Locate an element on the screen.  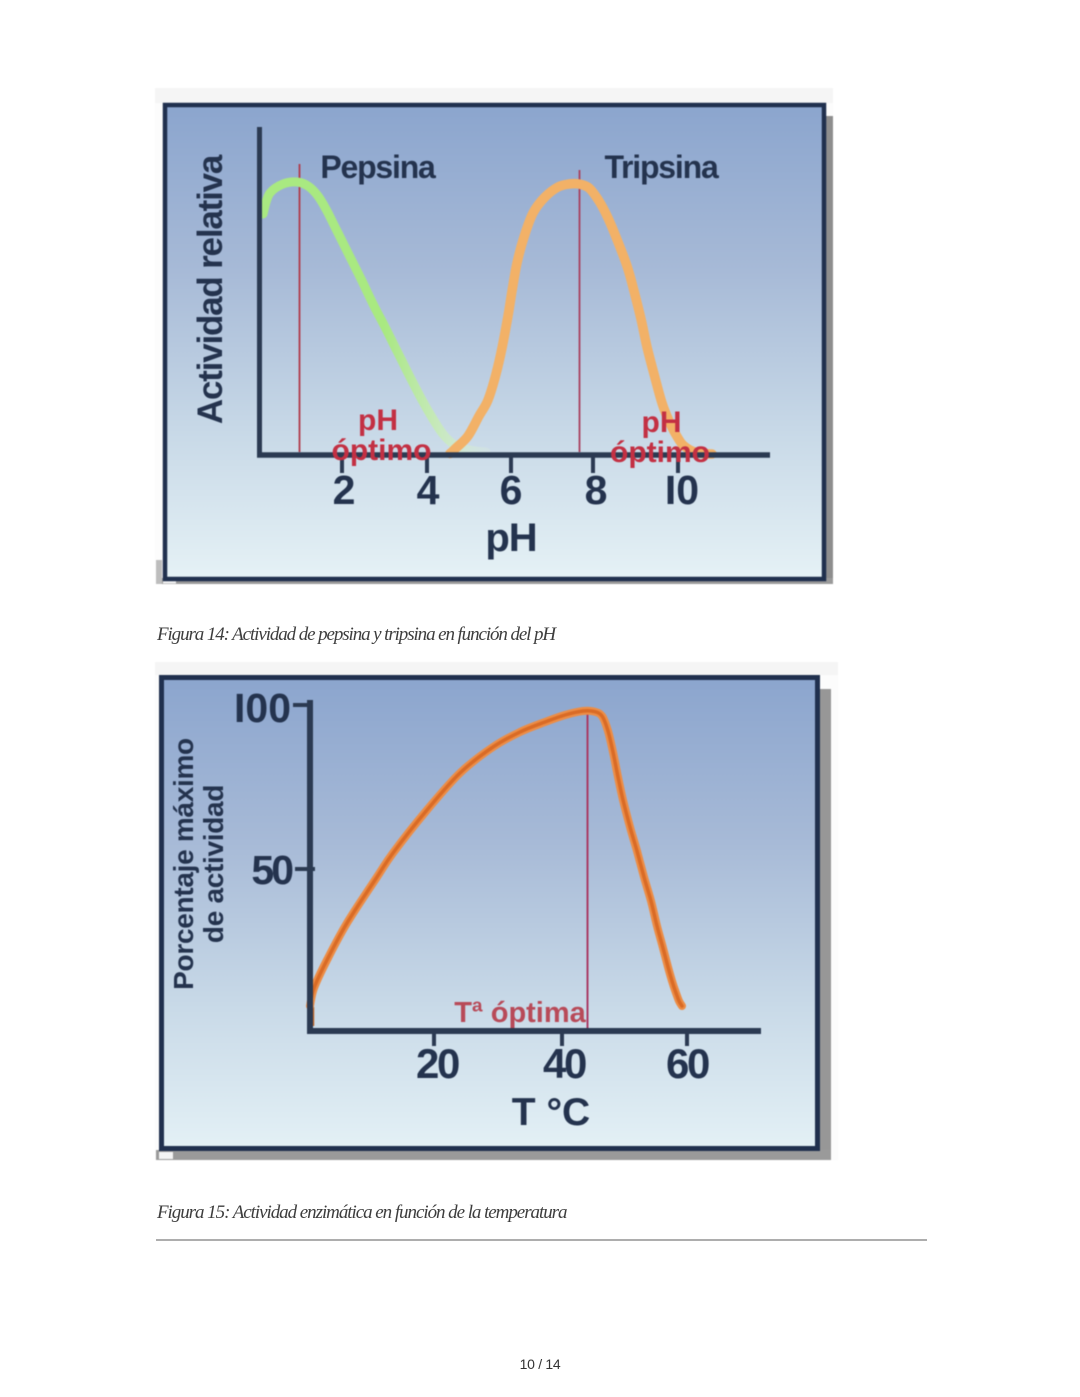
svg-text: Tª óptima is located at coordinates (520, 1013).